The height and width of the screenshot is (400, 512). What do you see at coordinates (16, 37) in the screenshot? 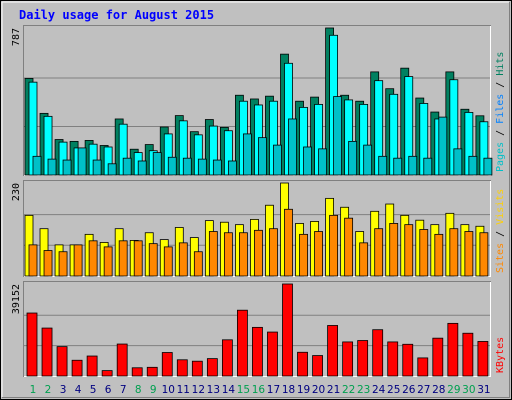
I see `max-label-hits: 787` at bounding box center [16, 37].